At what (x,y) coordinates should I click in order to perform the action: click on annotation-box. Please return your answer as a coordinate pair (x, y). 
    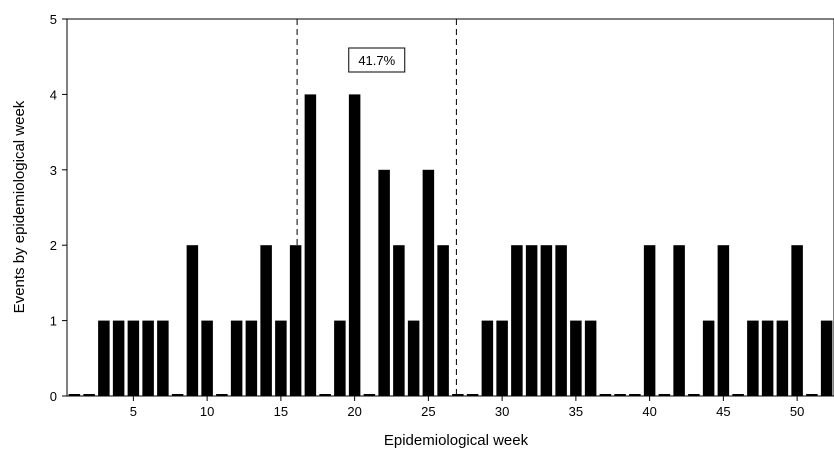
    Looking at the image, I should click on (377, 60).